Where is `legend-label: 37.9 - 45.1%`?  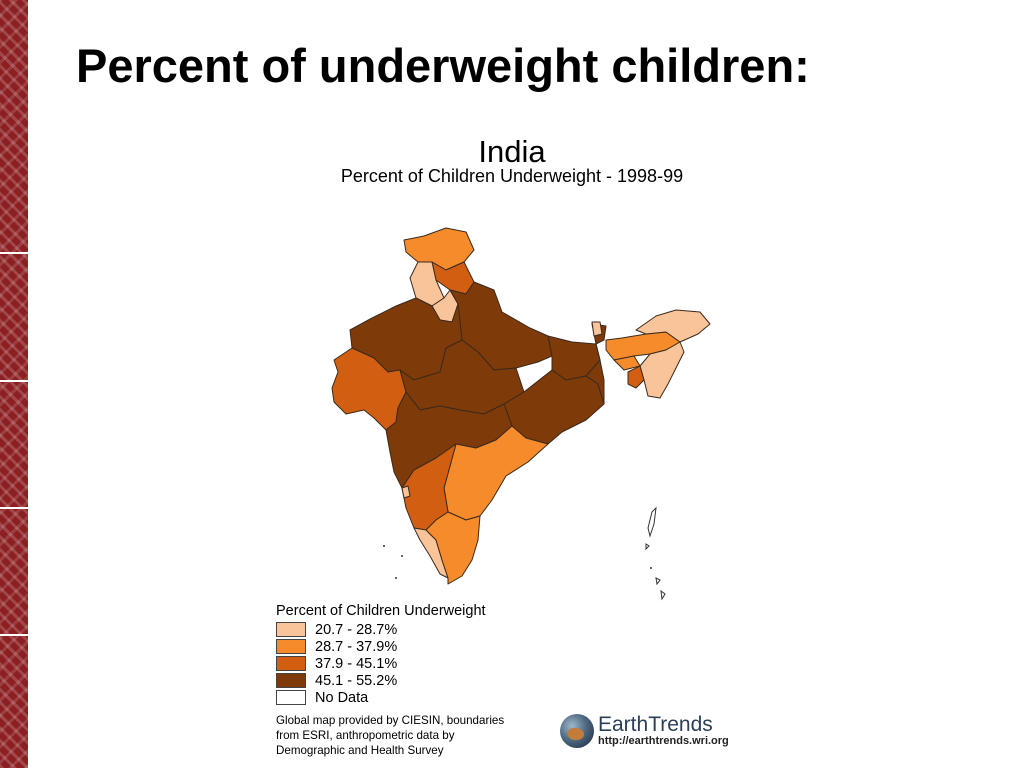 legend-label: 37.9 - 45.1% is located at coordinates (356, 663).